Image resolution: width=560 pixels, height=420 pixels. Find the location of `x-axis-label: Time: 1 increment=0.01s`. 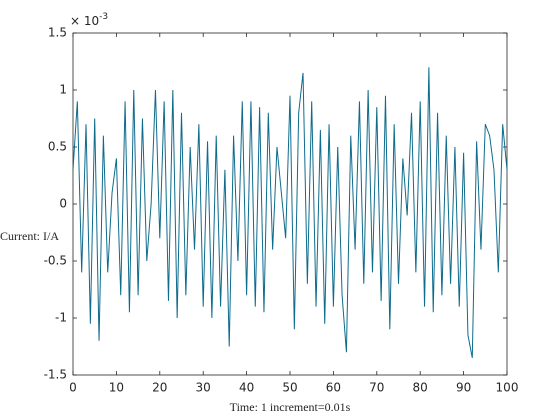

x-axis-label: Time: 1 increment=0.01s is located at coordinates (290, 407).